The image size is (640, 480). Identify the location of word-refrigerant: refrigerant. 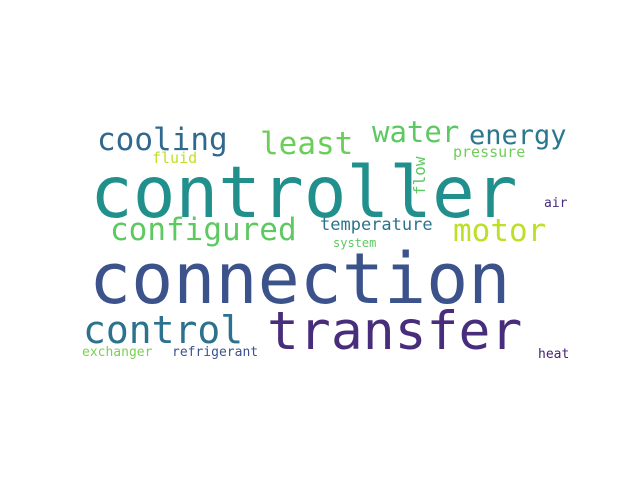
(215, 352).